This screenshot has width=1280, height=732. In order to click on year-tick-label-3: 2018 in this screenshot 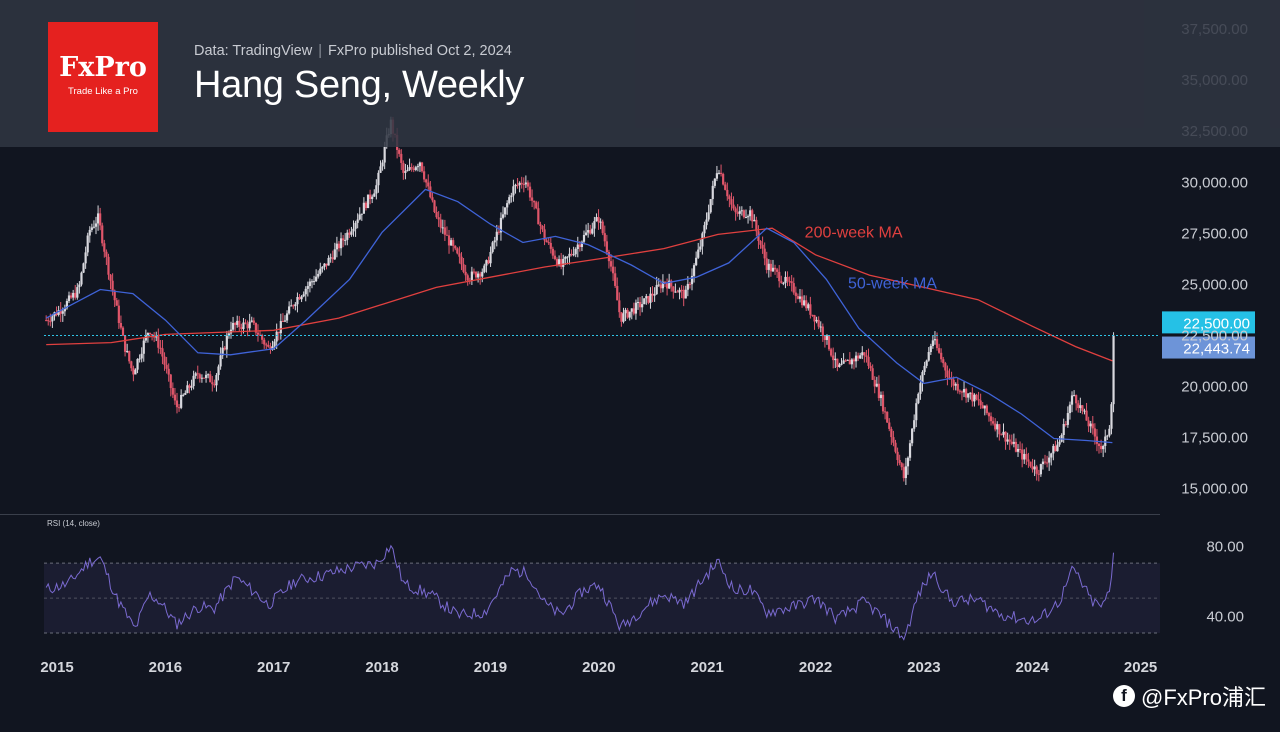, I will do `click(381, 667)`.